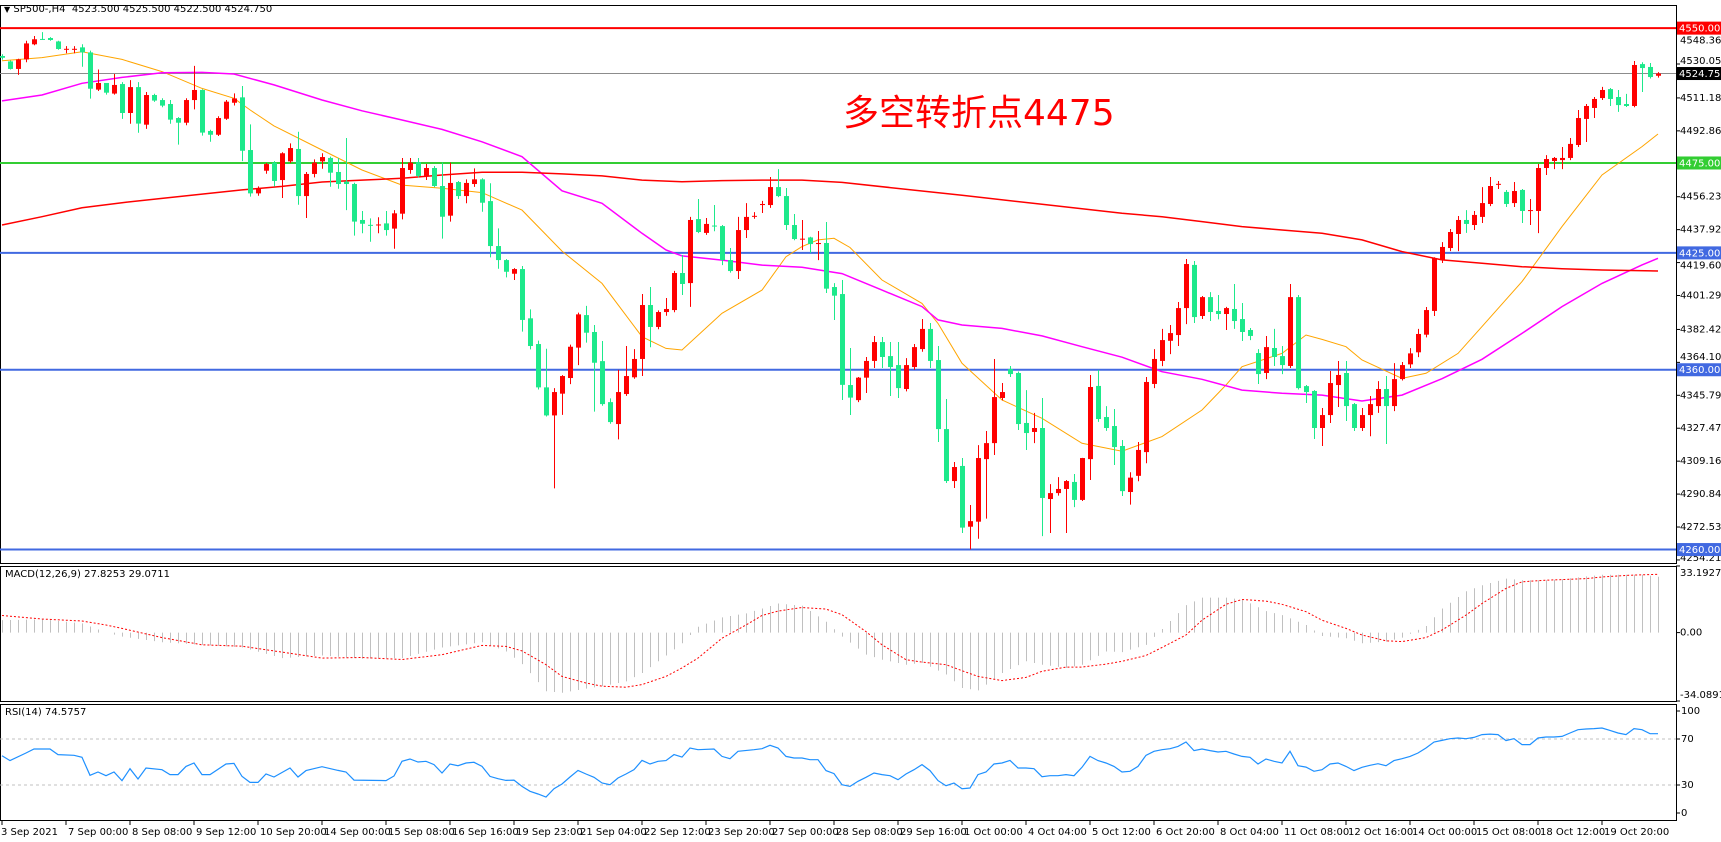 The height and width of the screenshot is (842, 1721). What do you see at coordinates (293, 832) in the screenshot?
I see `time-axis-label: 10 Sep 20:00` at bounding box center [293, 832].